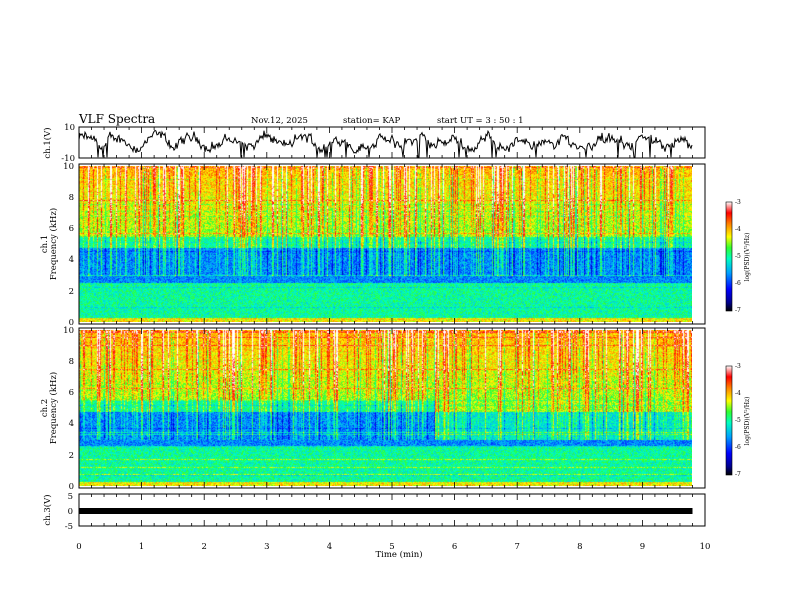  Describe the element at coordinates (71, 323) in the screenshot. I see `ch1-spec-ytick: 0` at that location.